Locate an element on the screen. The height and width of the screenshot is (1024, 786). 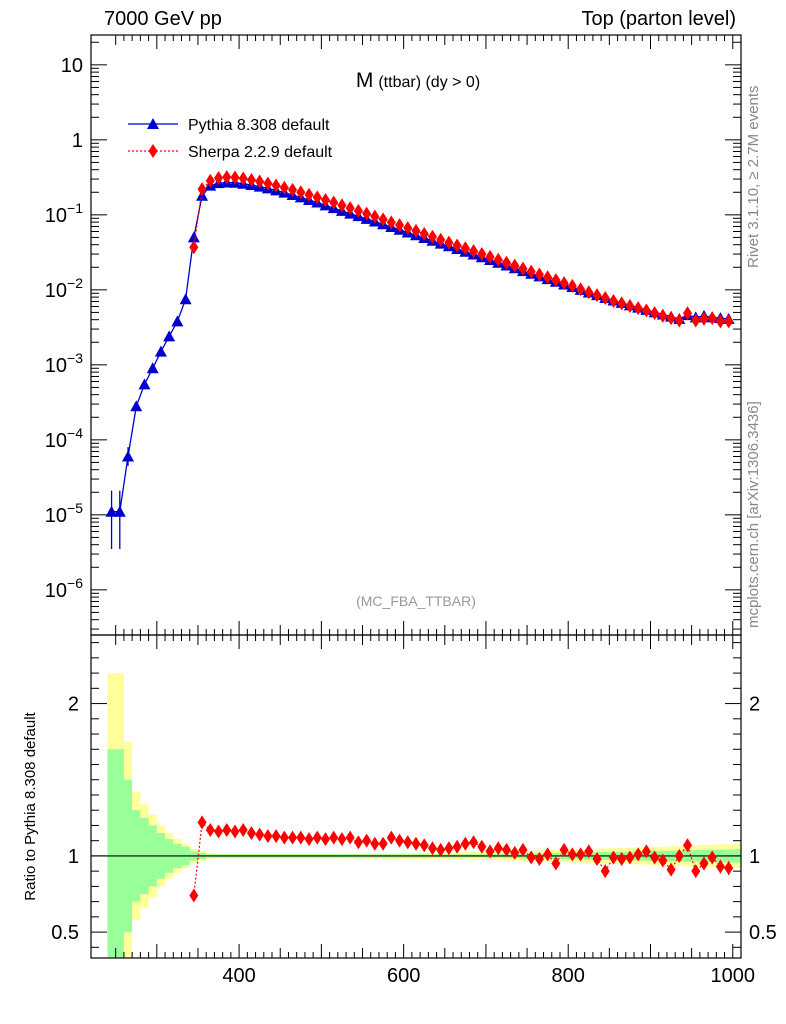
ratio-ylabel: Ratio to Pythia 8.308 default is located at coordinates (30, 805).